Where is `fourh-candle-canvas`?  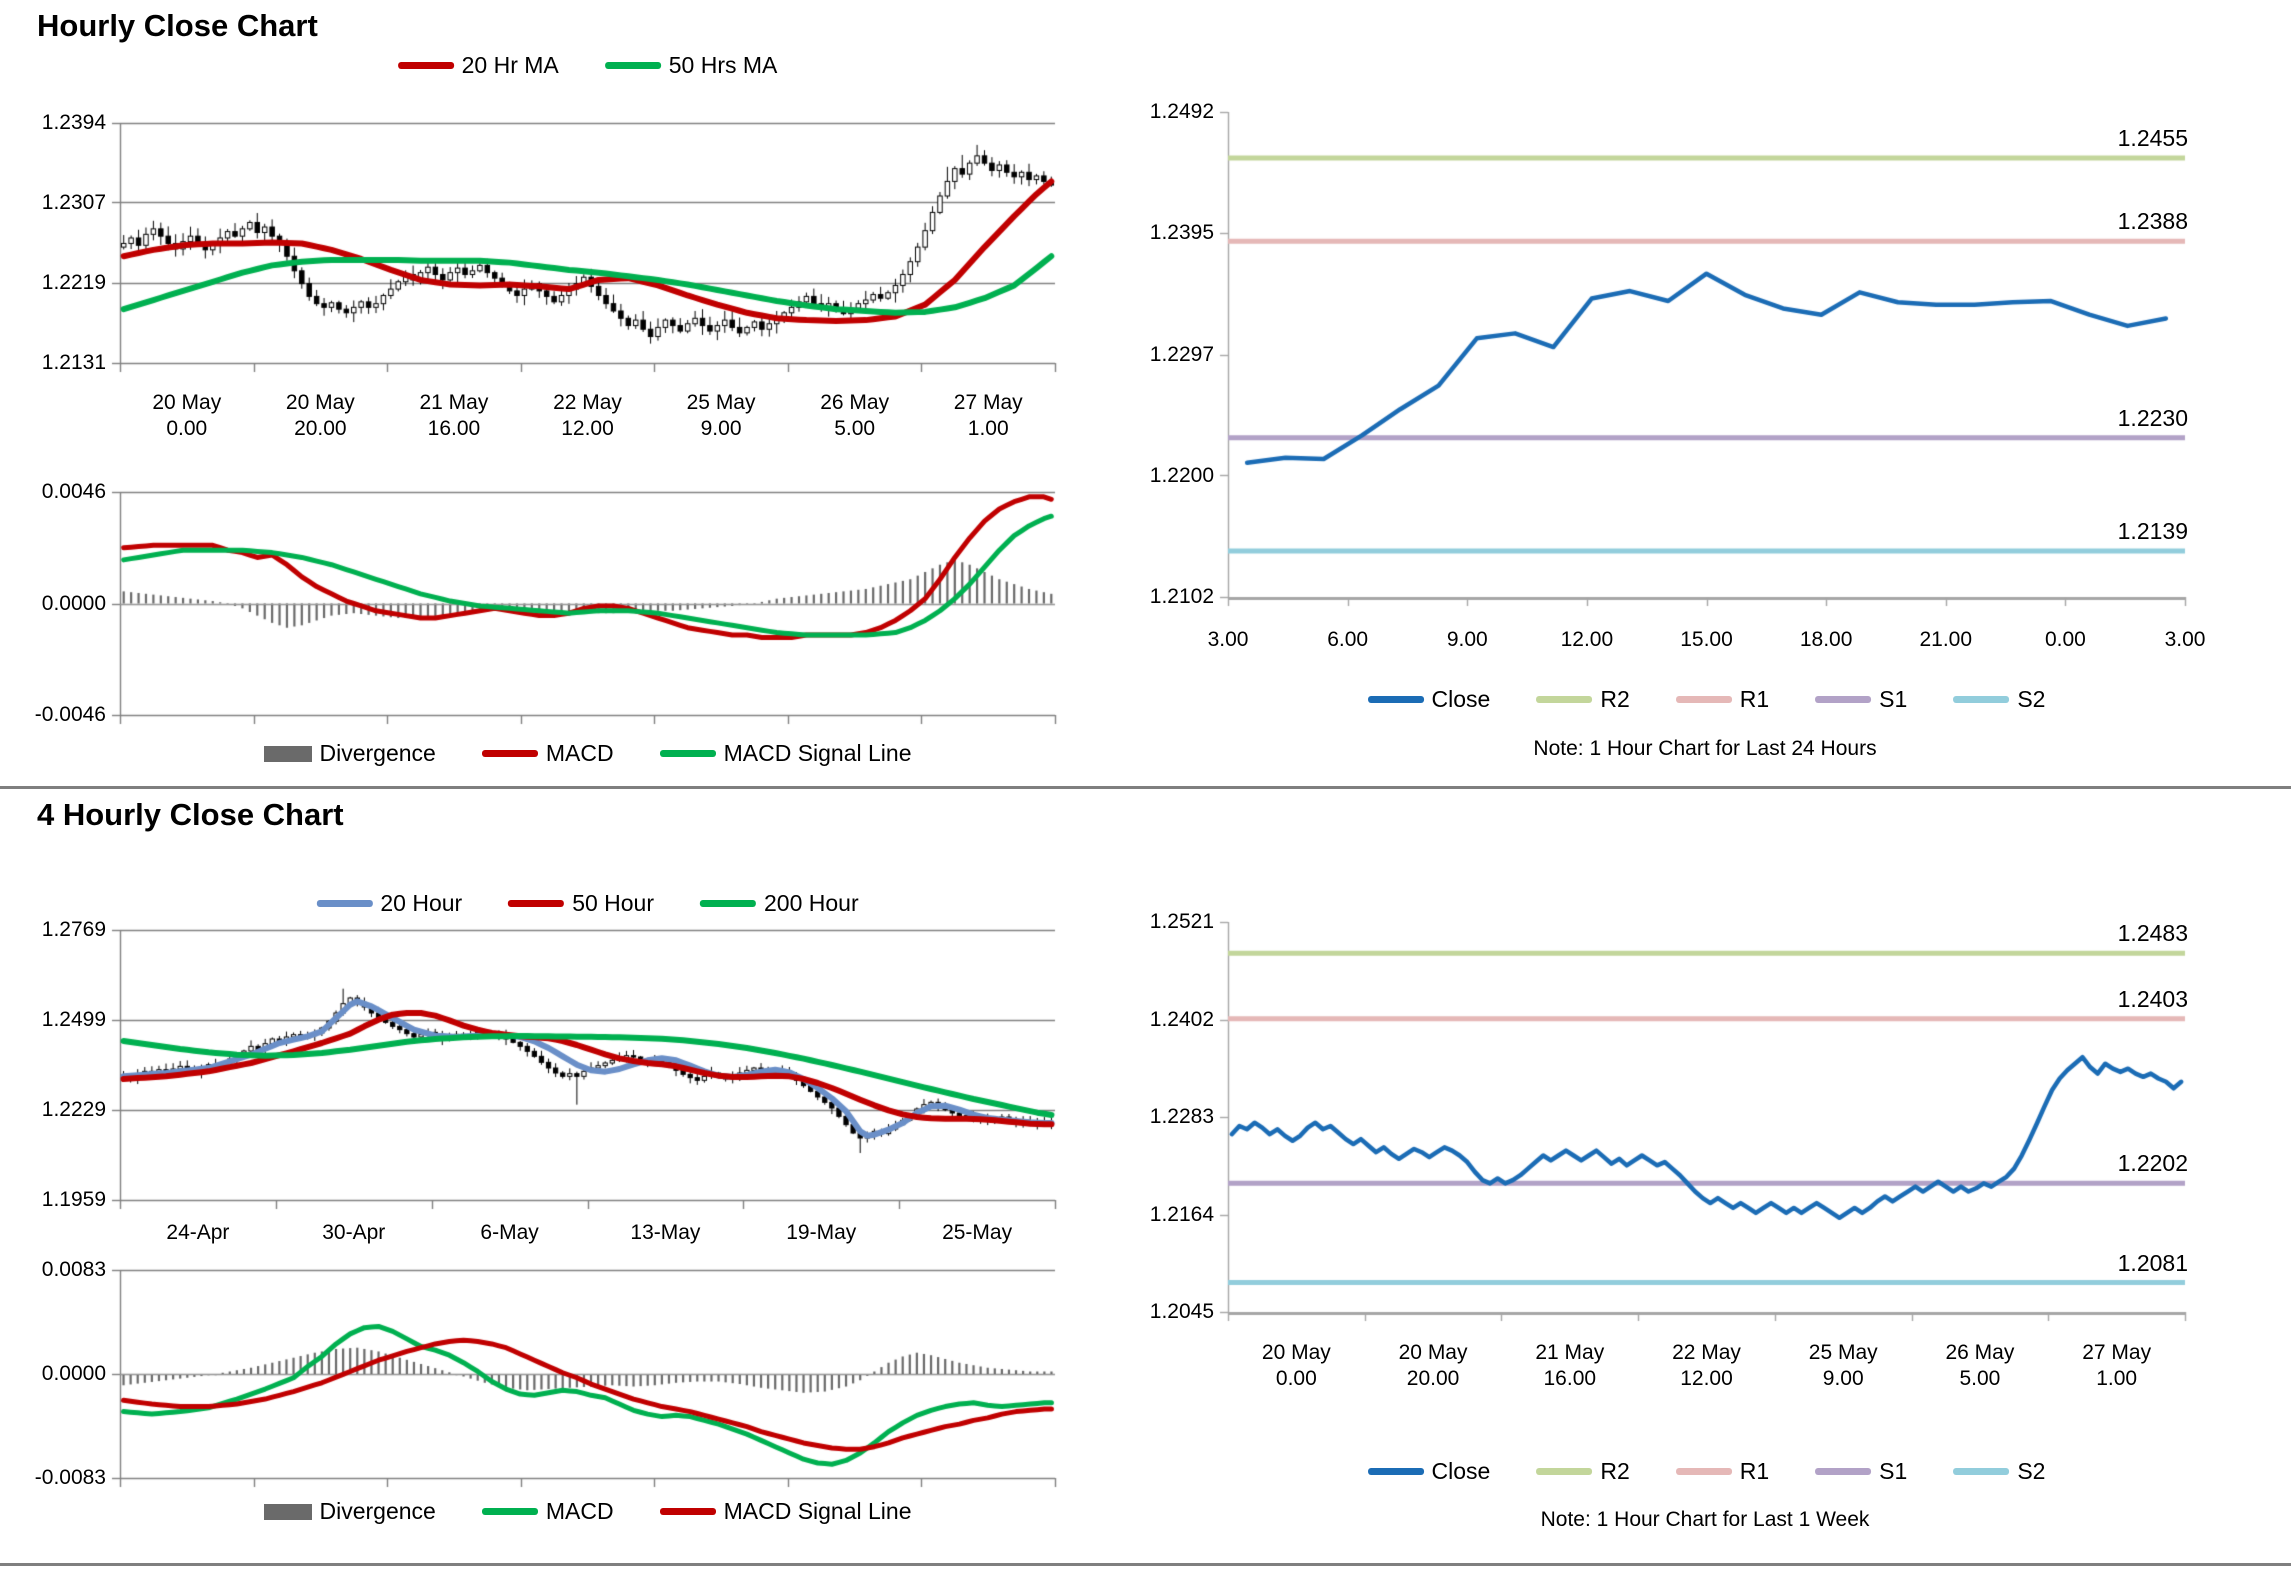
fourh-candle-canvas is located at coordinates (584, 1068).